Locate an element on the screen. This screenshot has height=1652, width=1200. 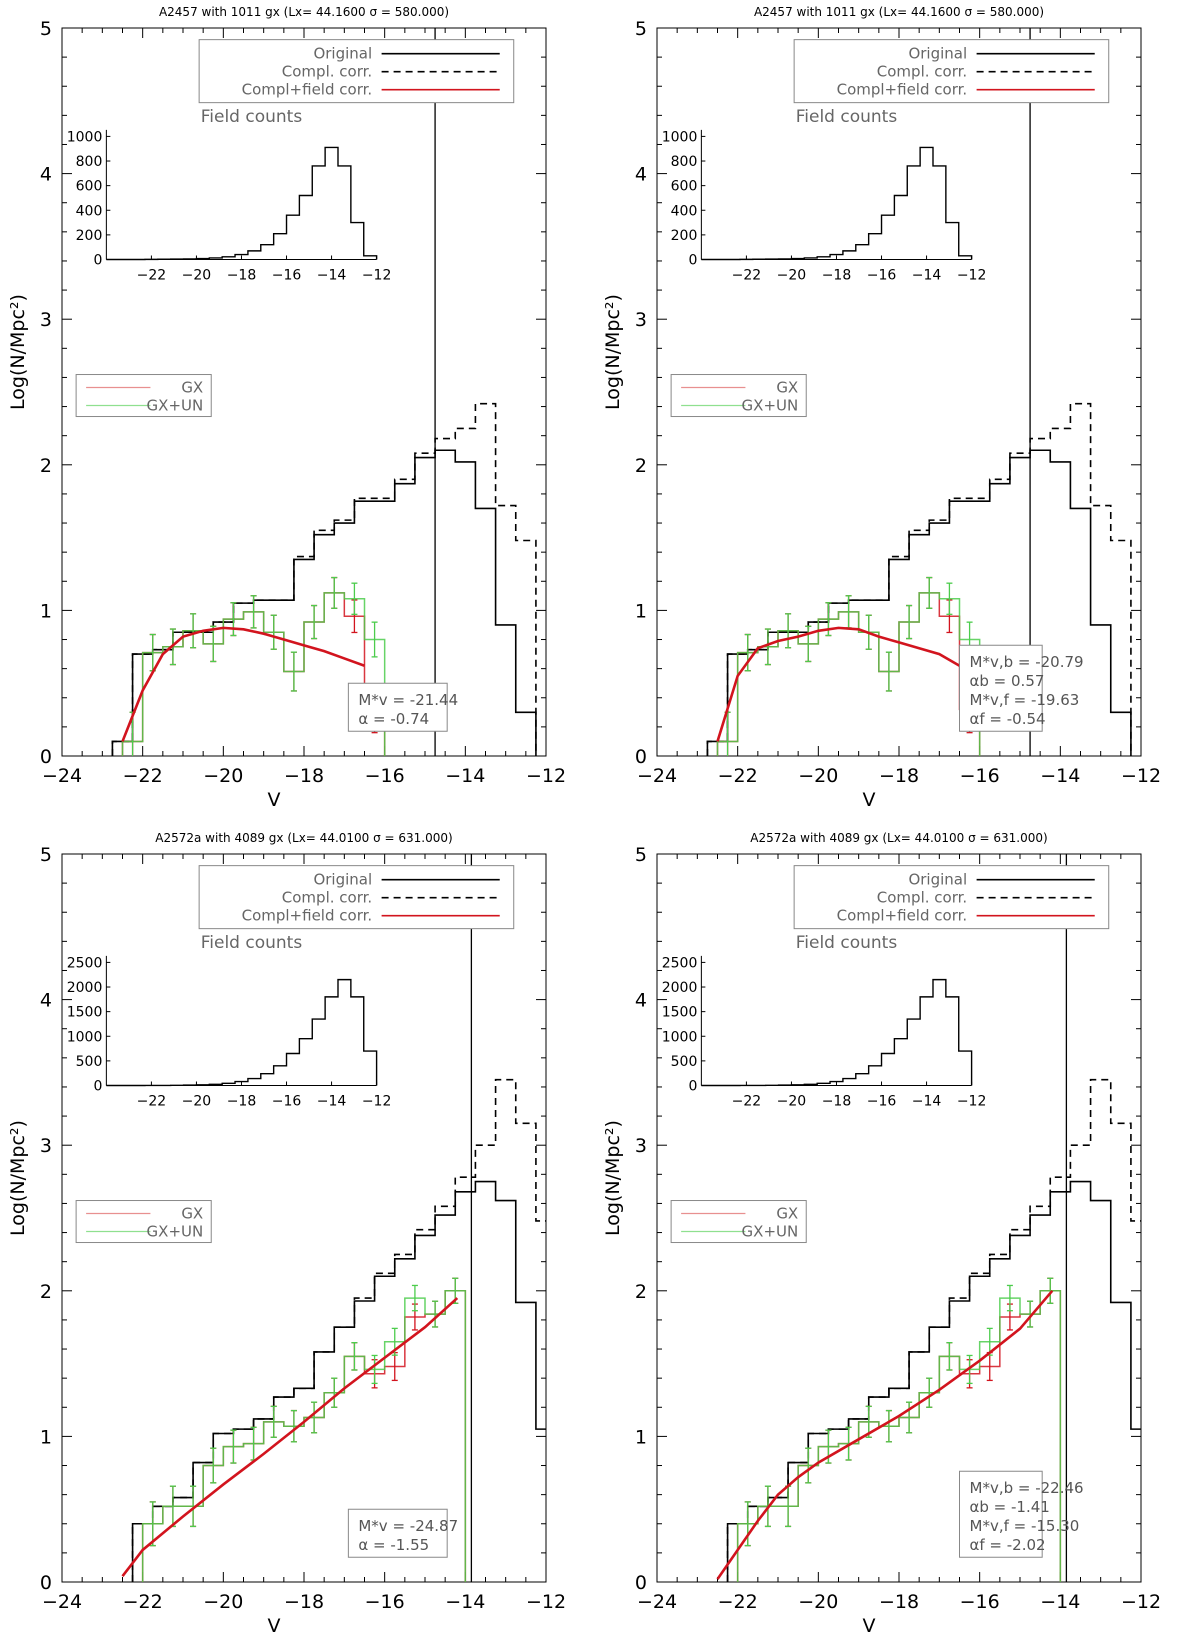
inset-y-tick-label: 600 is located at coordinates (89, 187).